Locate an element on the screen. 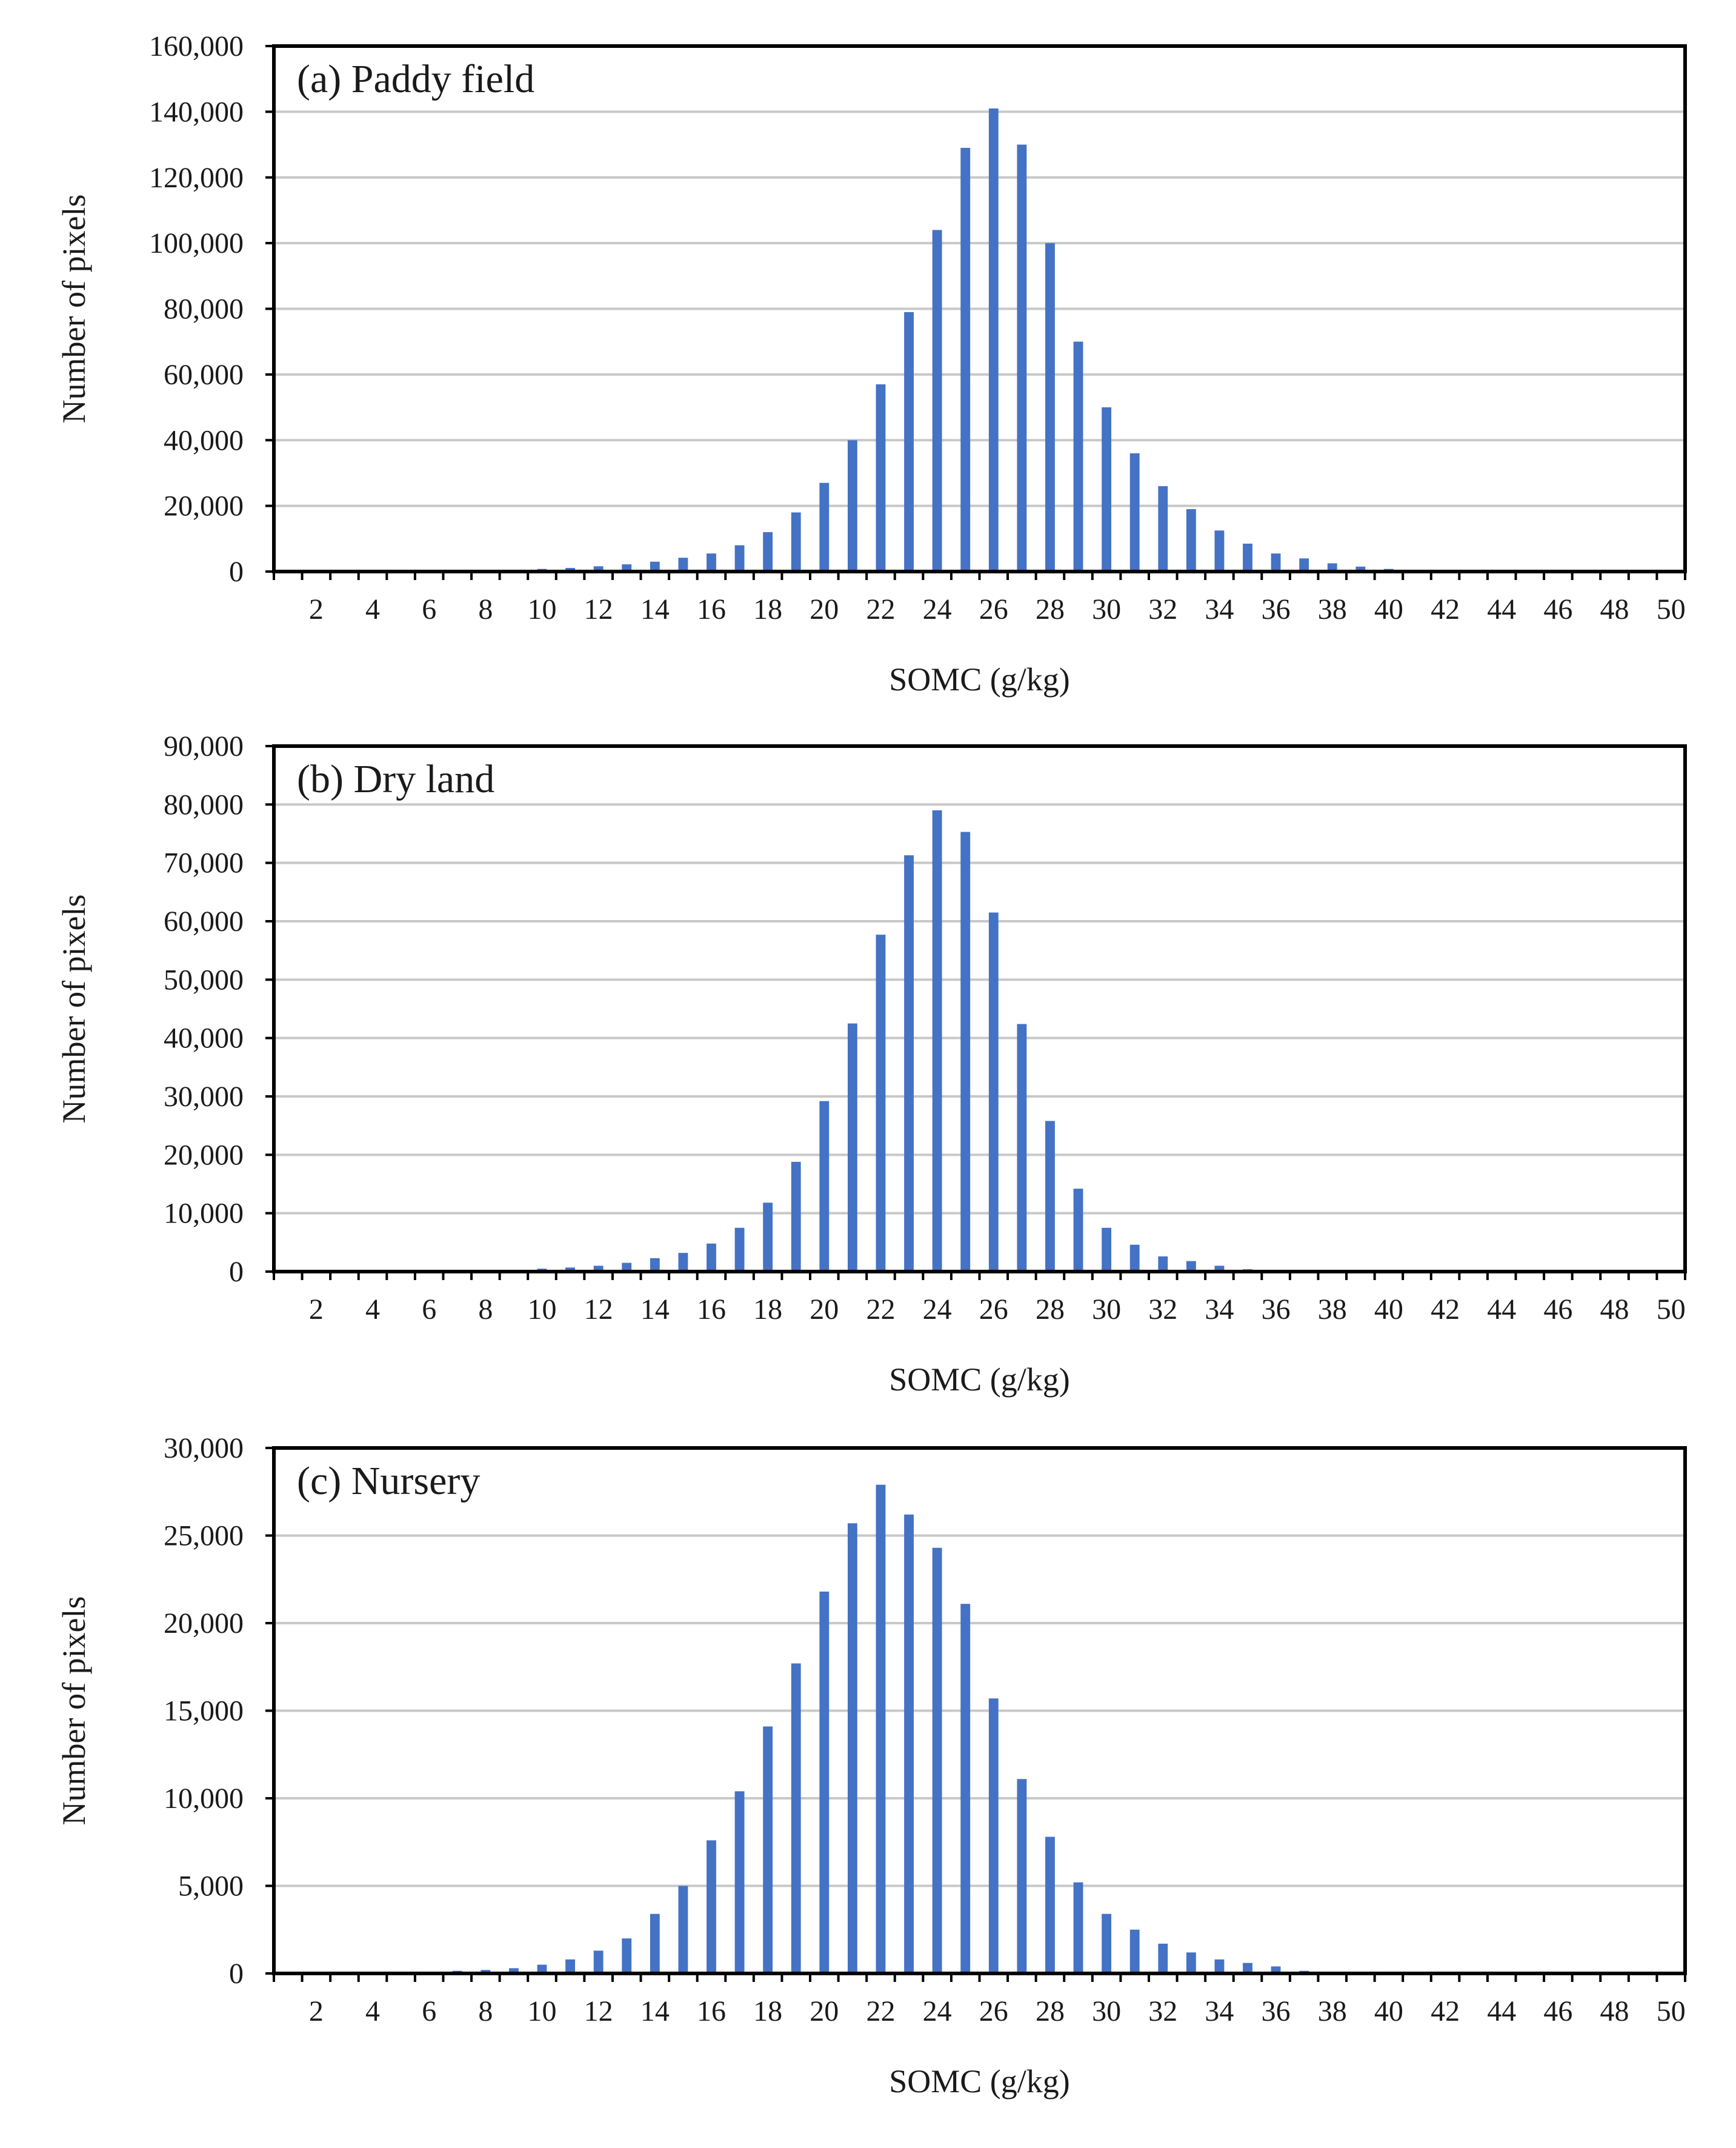  x-axis-title-nursery: SOMC (g/kg) is located at coordinates (979, 2081).